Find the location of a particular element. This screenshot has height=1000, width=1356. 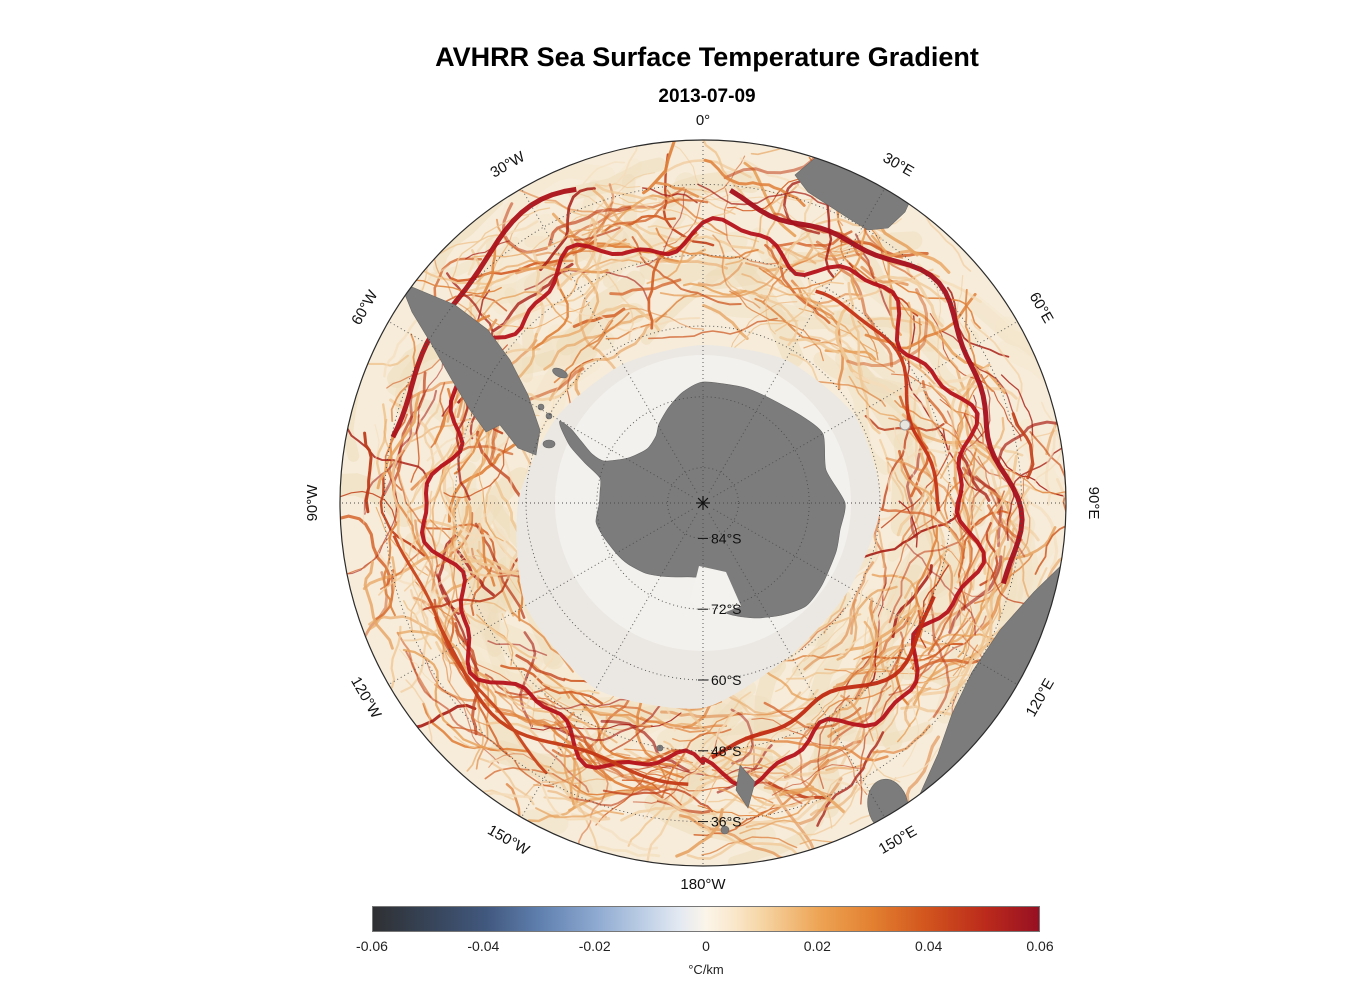

meridian-label-150w: 150°W is located at coordinates (508, 841).